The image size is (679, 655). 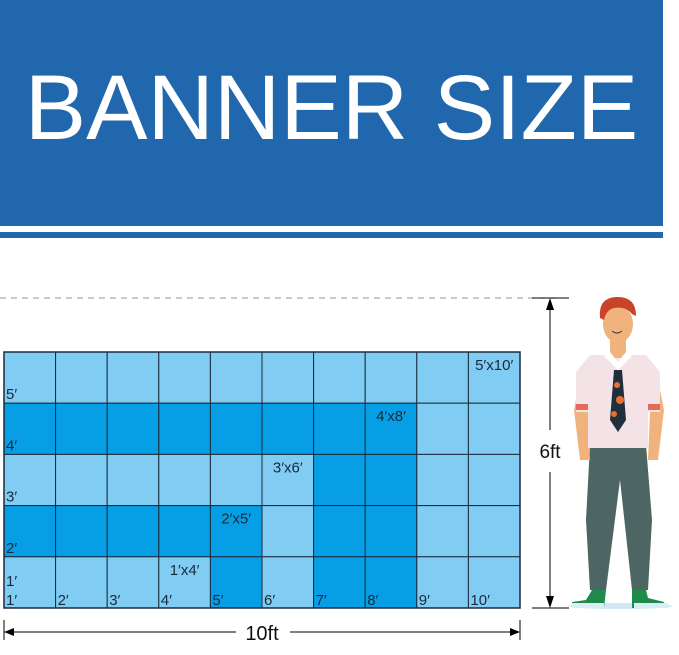 What do you see at coordinates (11, 600) in the screenshot?
I see `column-label: 1′` at bounding box center [11, 600].